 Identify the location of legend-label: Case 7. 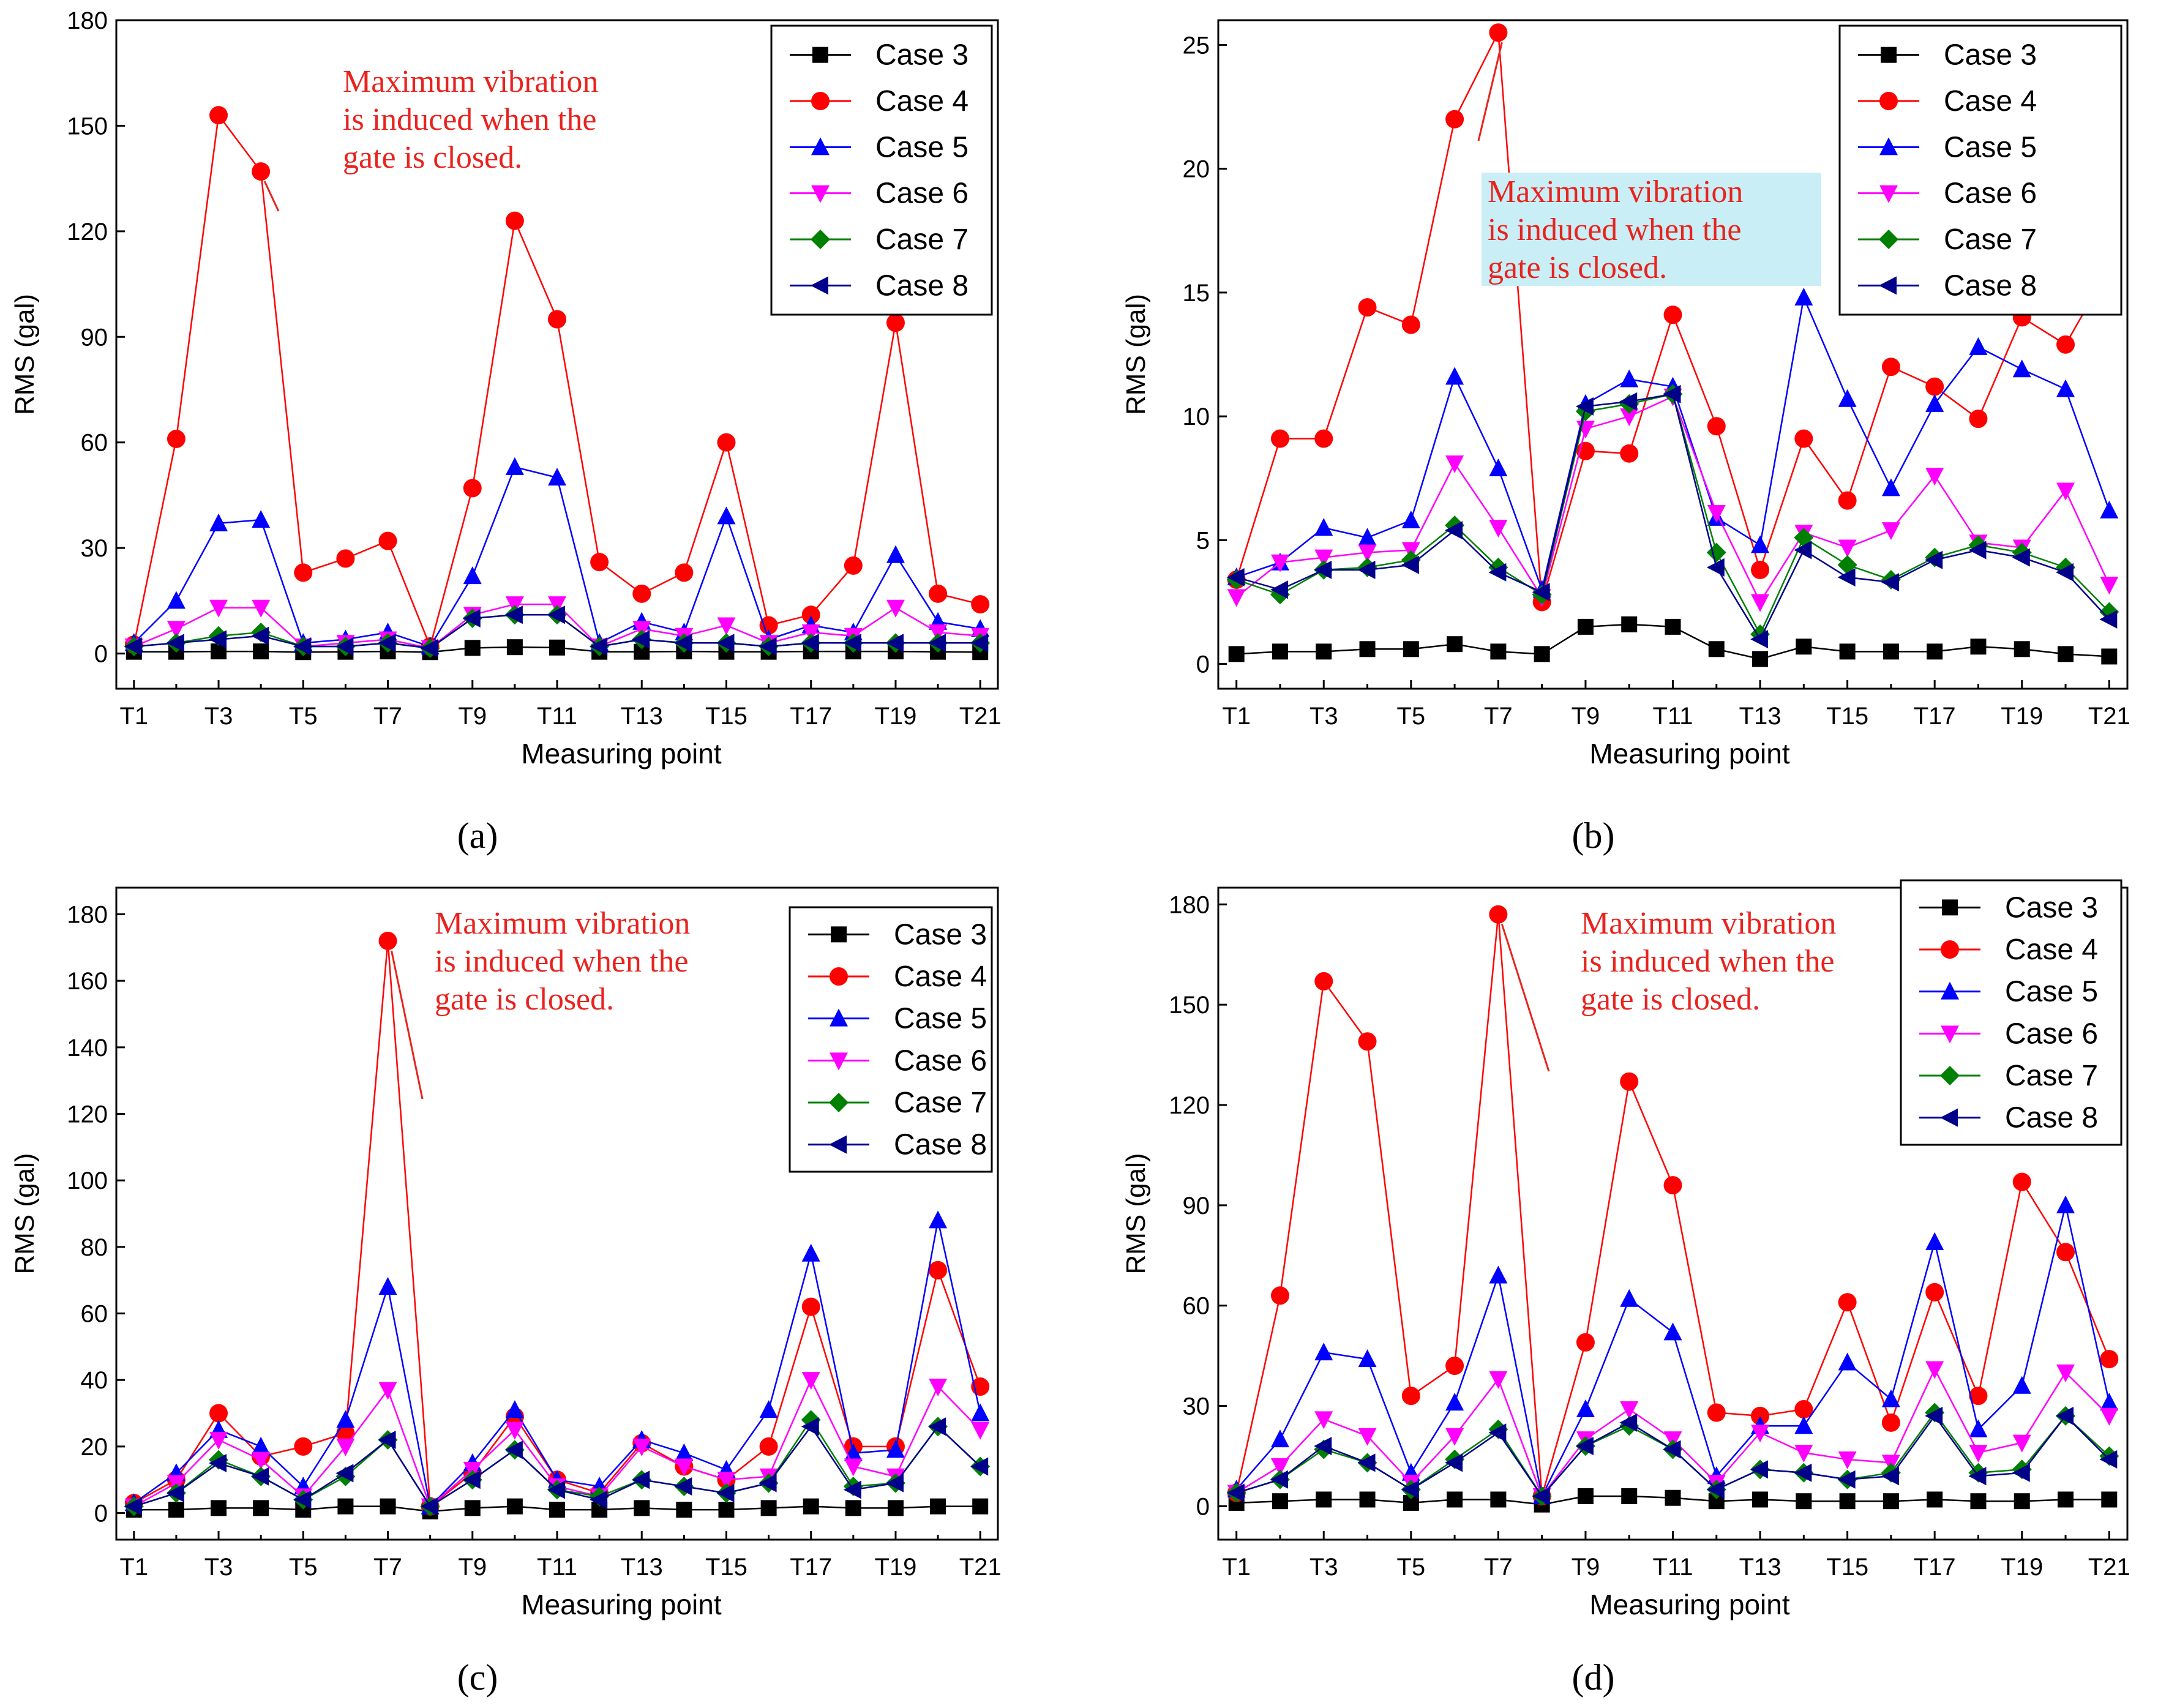
(921, 239).